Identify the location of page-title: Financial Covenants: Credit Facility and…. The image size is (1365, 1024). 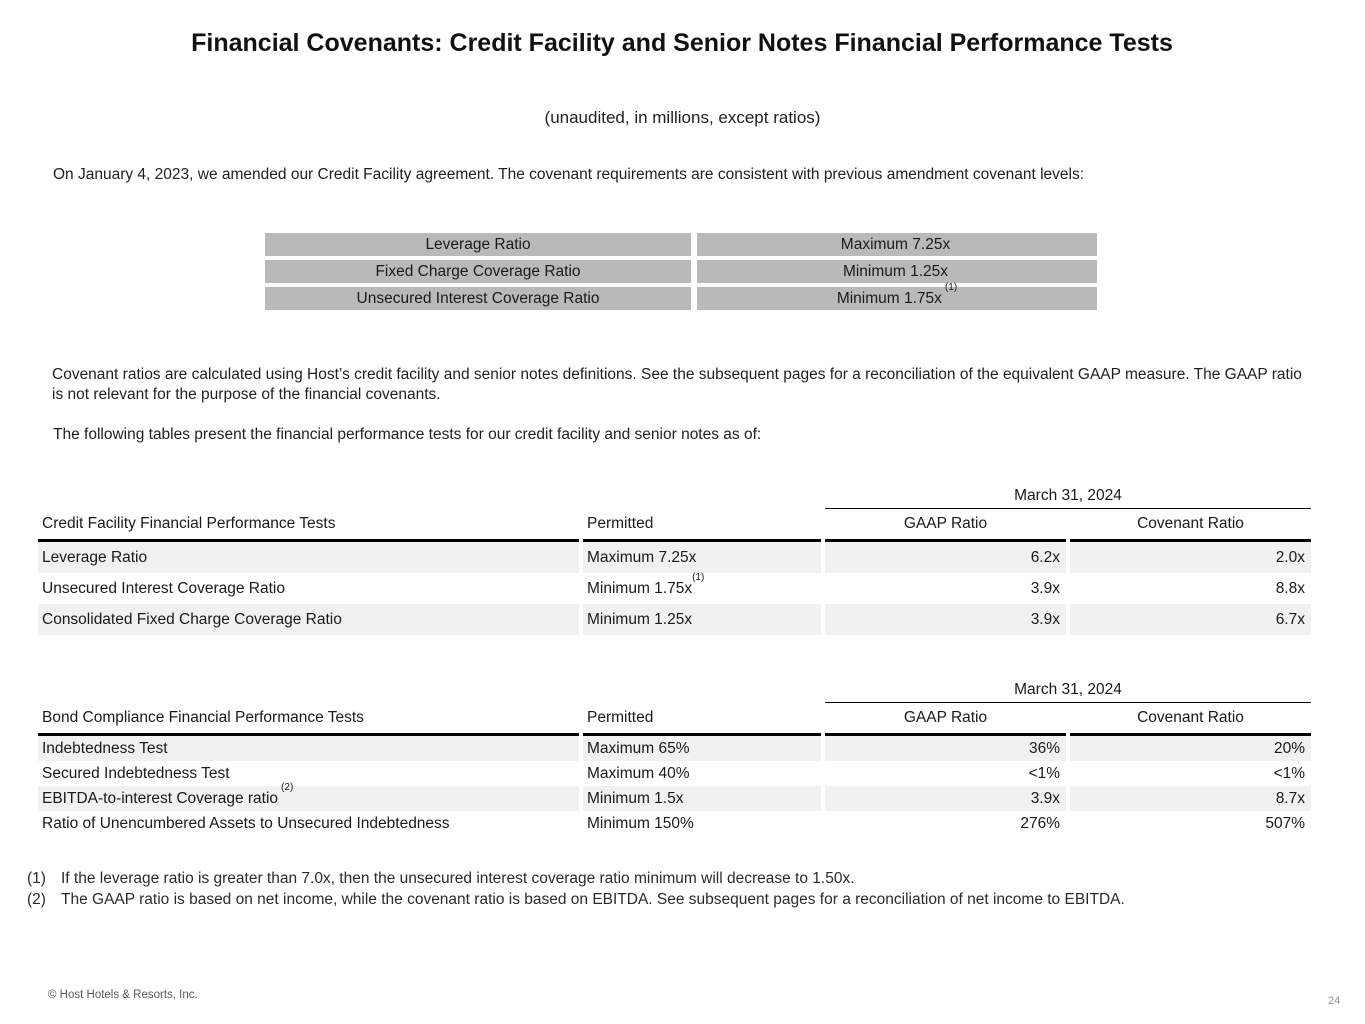
(682, 43).